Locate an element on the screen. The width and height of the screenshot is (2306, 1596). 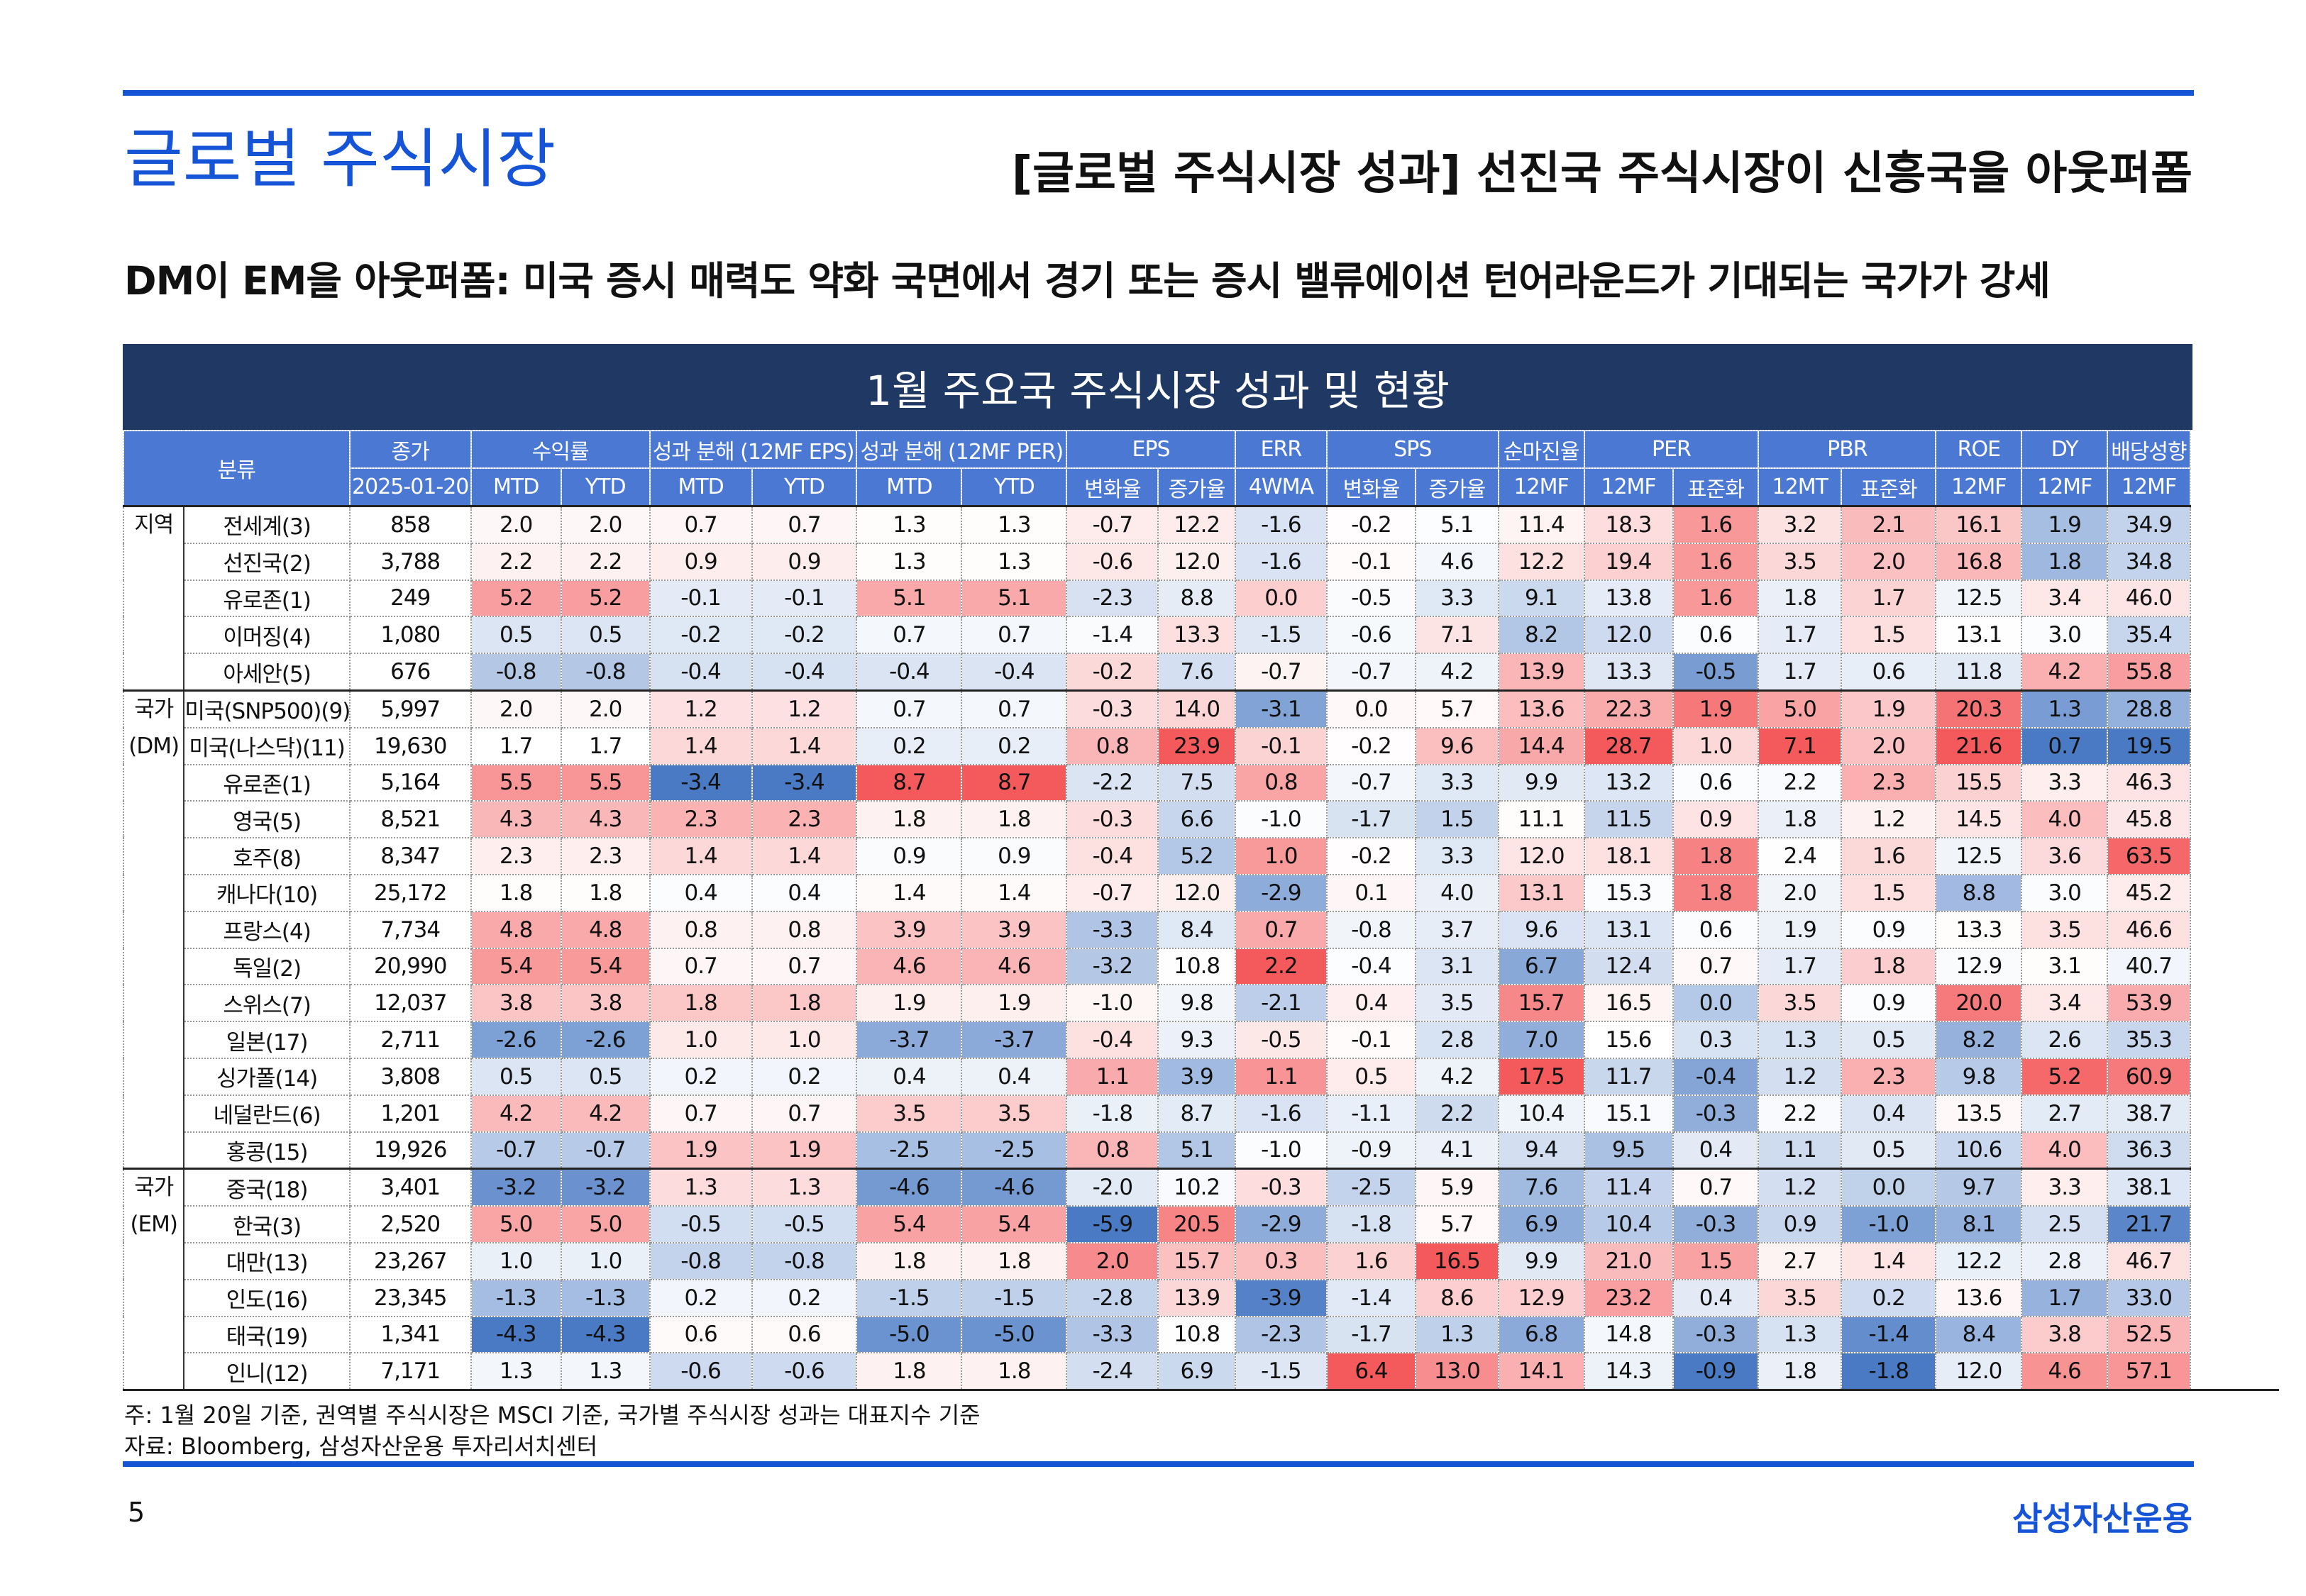
value-cell: 12,037 is located at coordinates (410, 1003).